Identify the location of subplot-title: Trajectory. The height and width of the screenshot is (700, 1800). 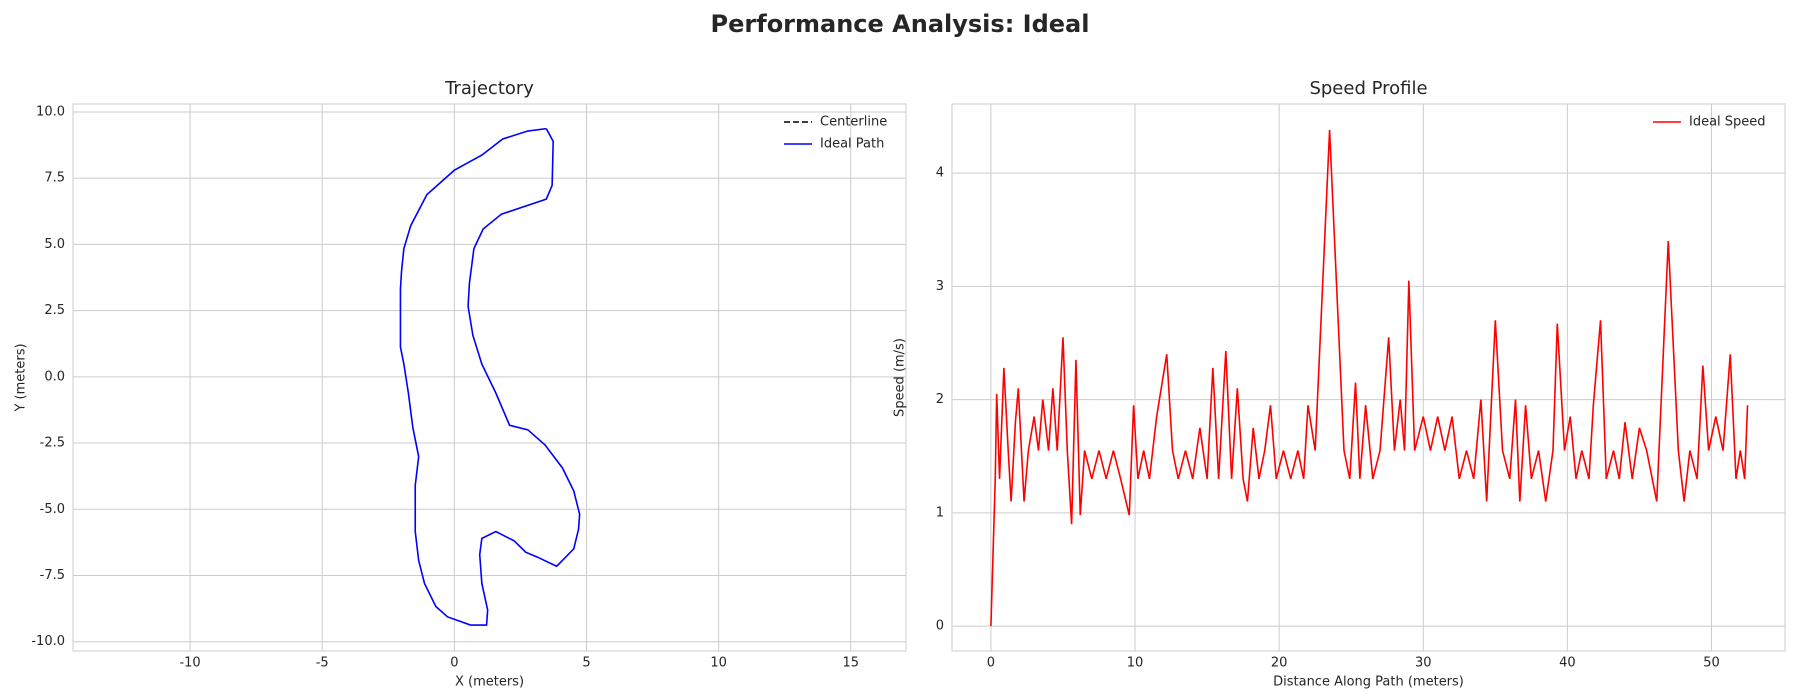
(489, 88).